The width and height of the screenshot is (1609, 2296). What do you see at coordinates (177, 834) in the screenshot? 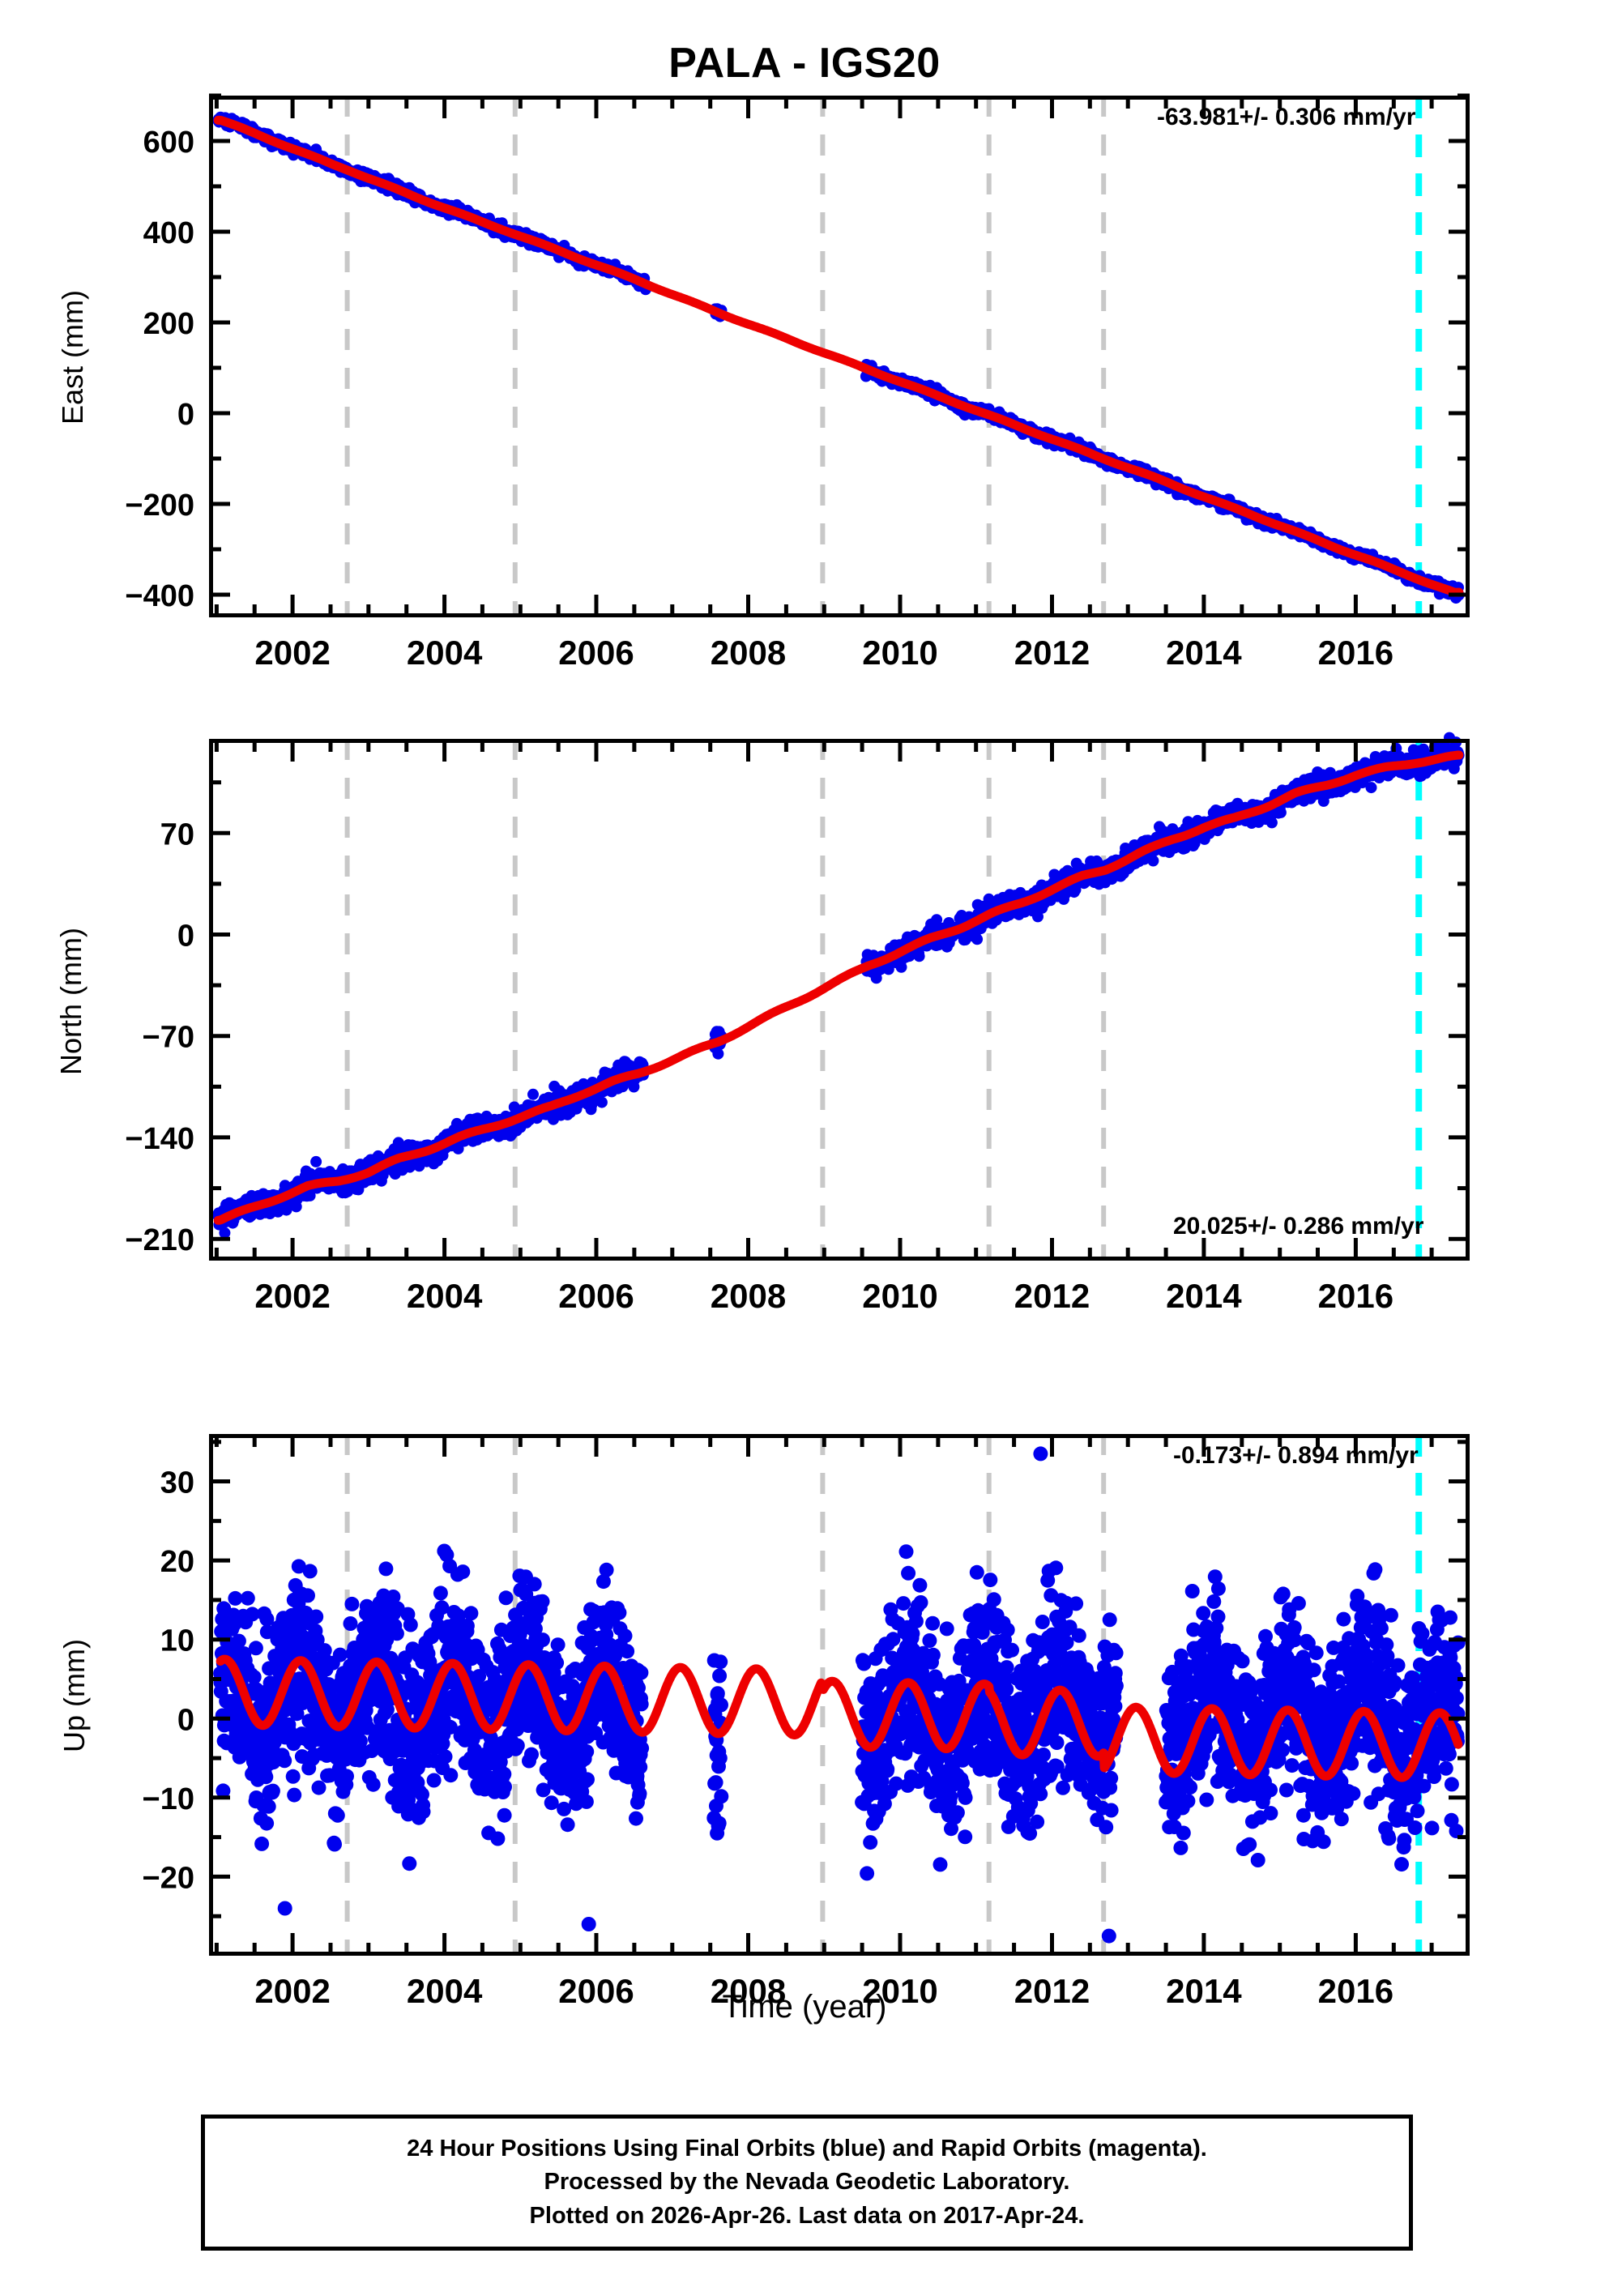
I see `y-tick-label: 70` at bounding box center [177, 834].